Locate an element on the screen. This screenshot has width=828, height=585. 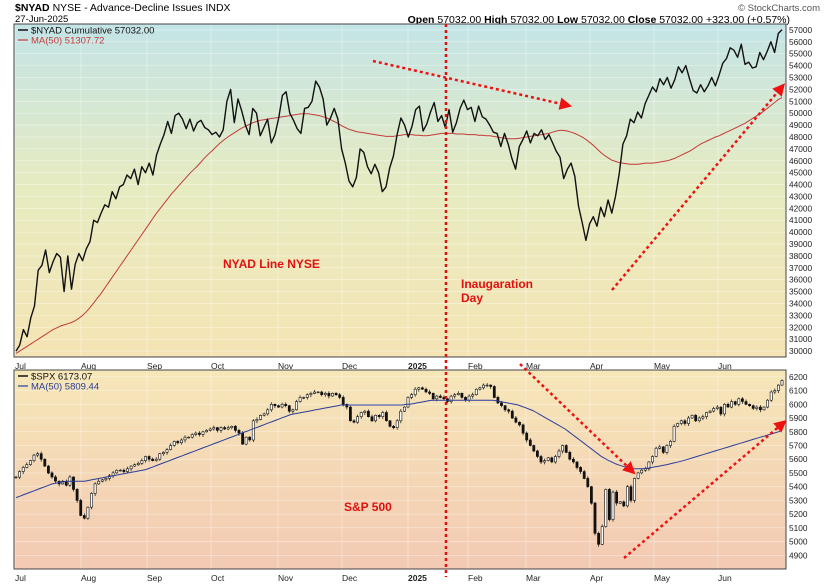
y-tick-label: 41000 is located at coordinates (800, 220).